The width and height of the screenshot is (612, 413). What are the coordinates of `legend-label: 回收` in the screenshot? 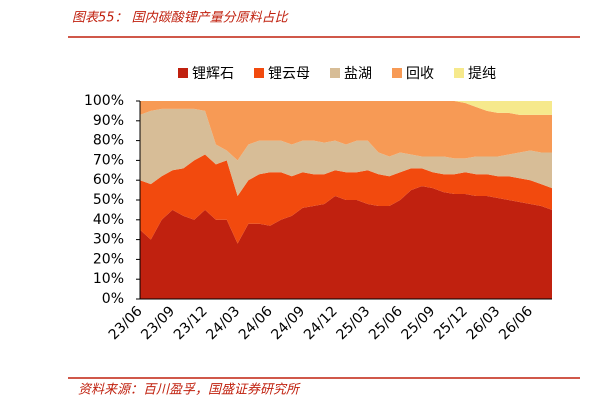 It's located at (420, 74).